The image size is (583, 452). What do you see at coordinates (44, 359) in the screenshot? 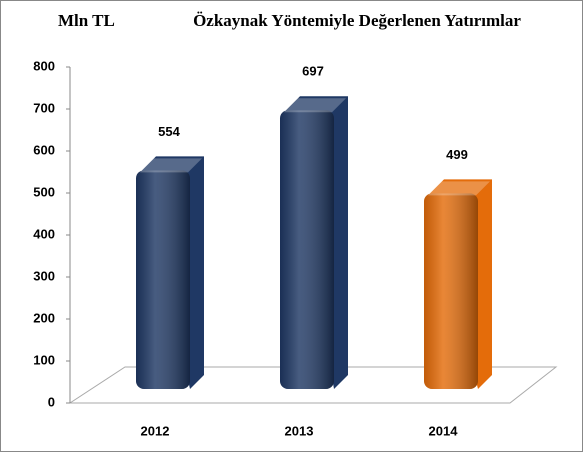
I see `y-tick-label: 100` at bounding box center [44, 359].